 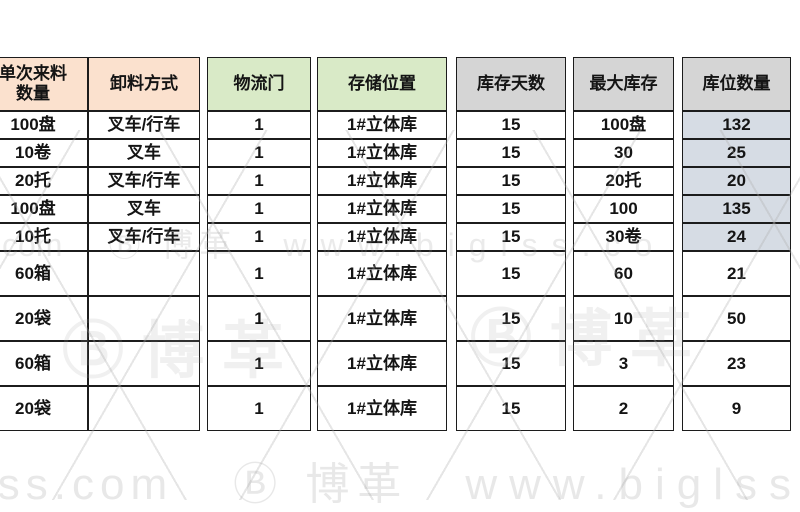 What do you see at coordinates (736, 181) in the screenshot?
I see `table-cell: 20` at bounding box center [736, 181].